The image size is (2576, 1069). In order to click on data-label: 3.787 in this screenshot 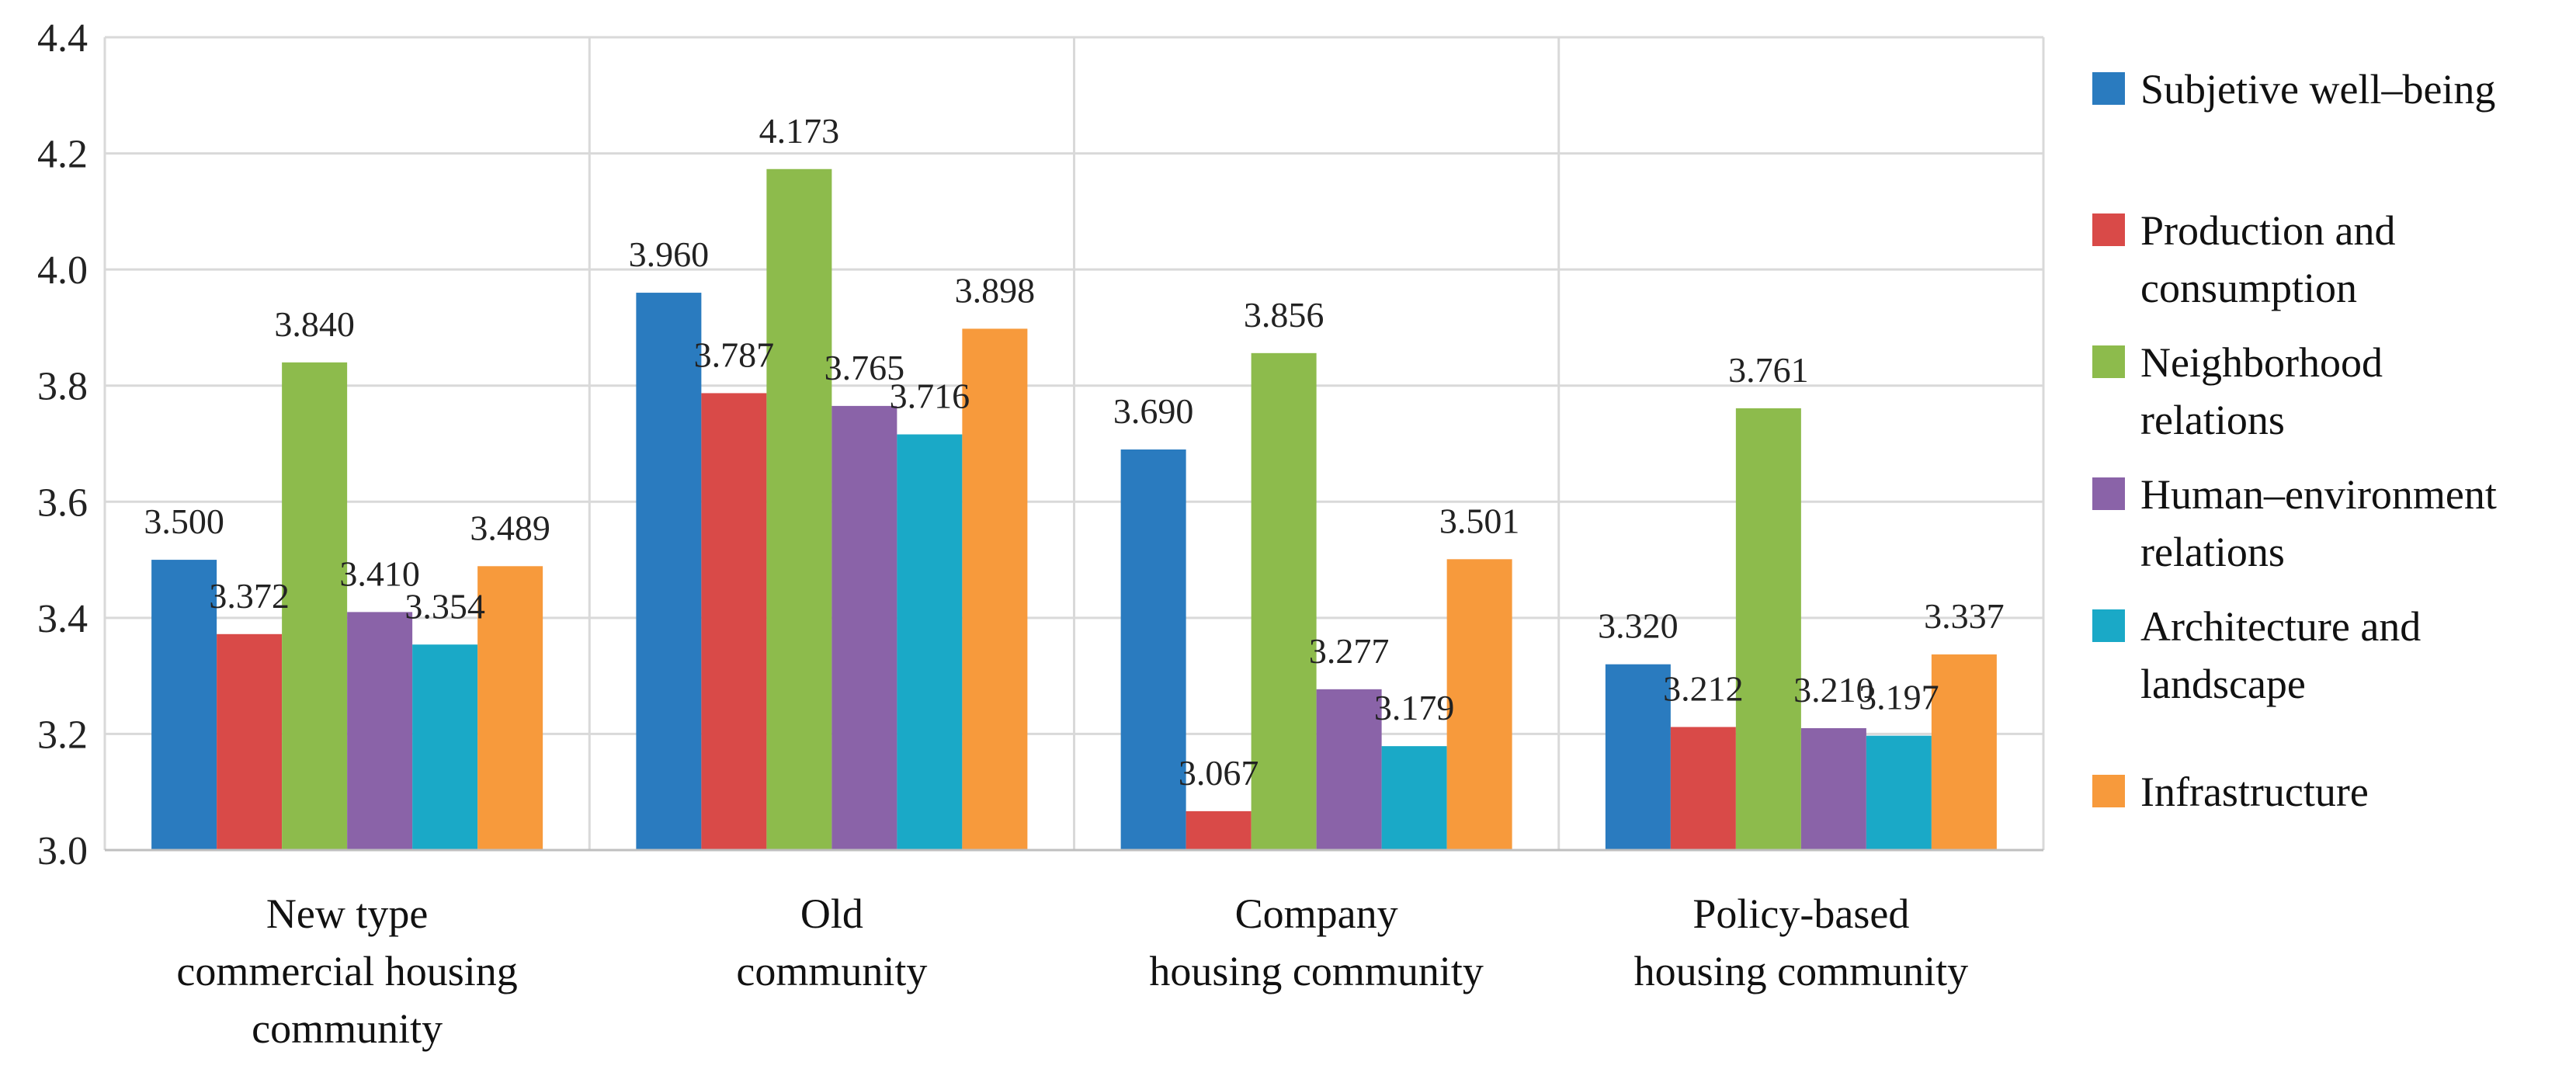, I will do `click(734, 354)`.